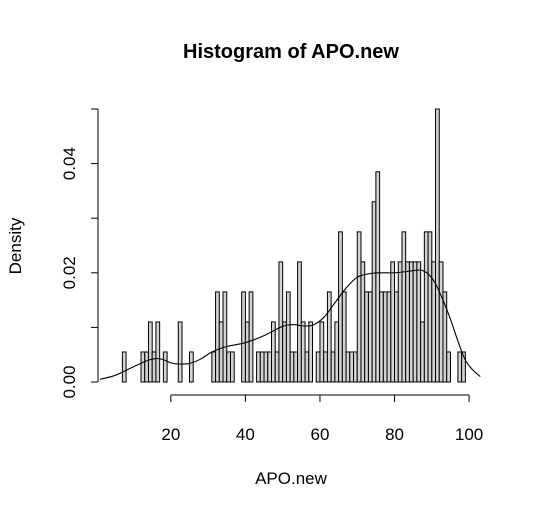  I want to click on x-tick-label-2: 60, so click(320, 434).